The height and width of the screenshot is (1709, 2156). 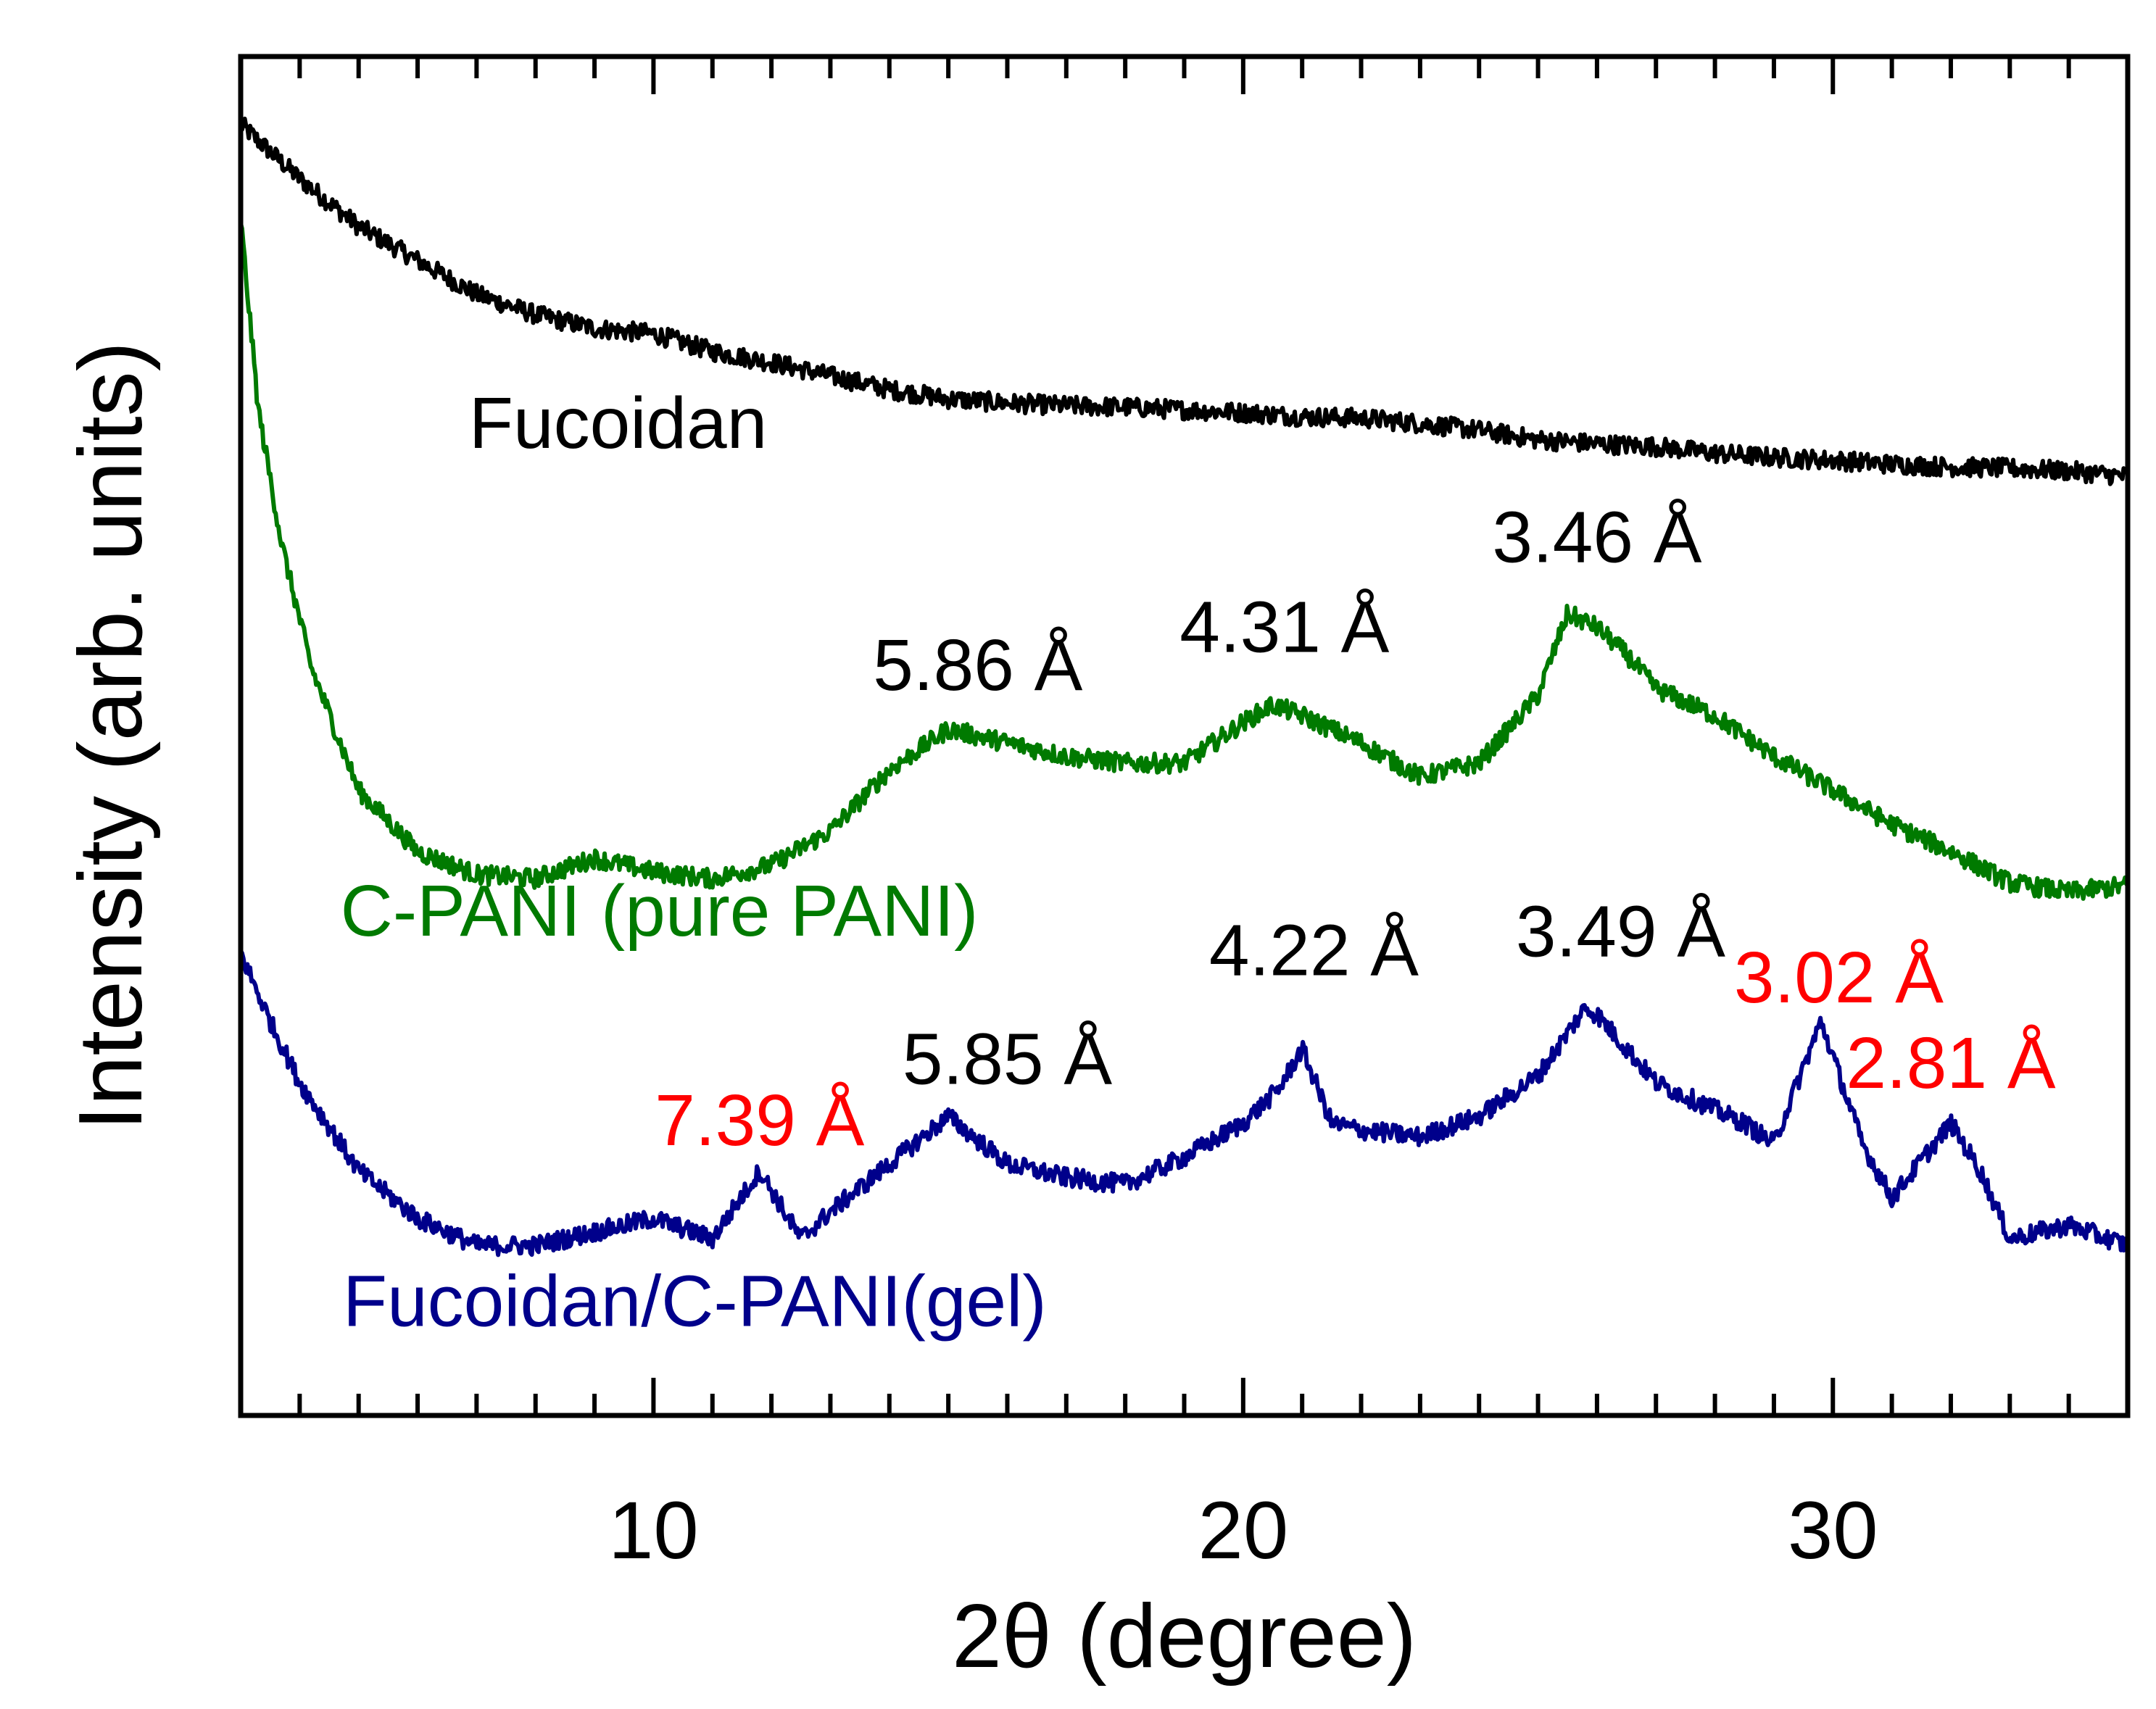 What do you see at coordinates (1839, 977) in the screenshot?
I see `annotation-label: 3.02 Å` at bounding box center [1839, 977].